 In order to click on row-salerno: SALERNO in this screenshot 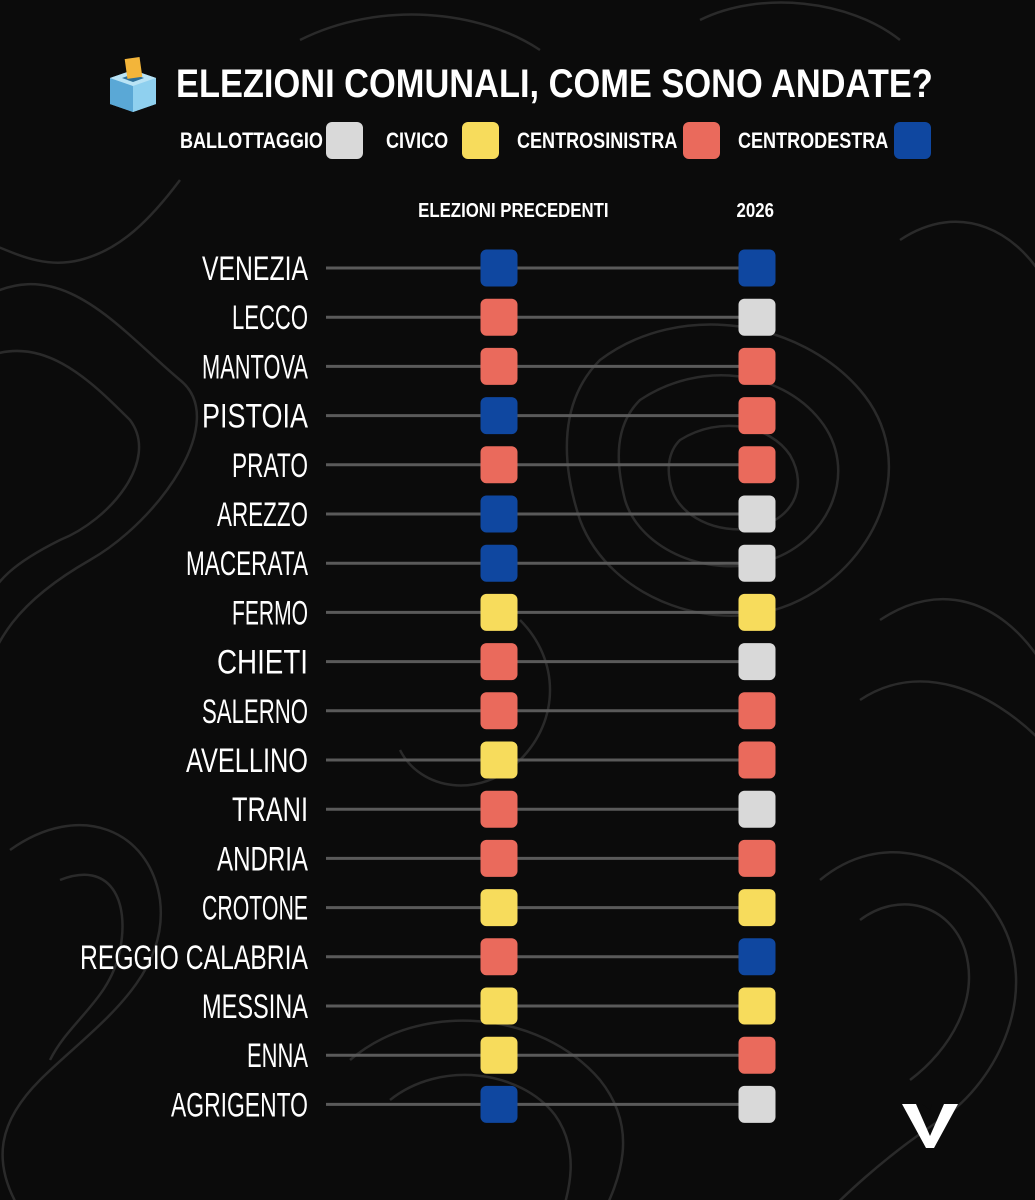, I will do `click(489, 711)`.